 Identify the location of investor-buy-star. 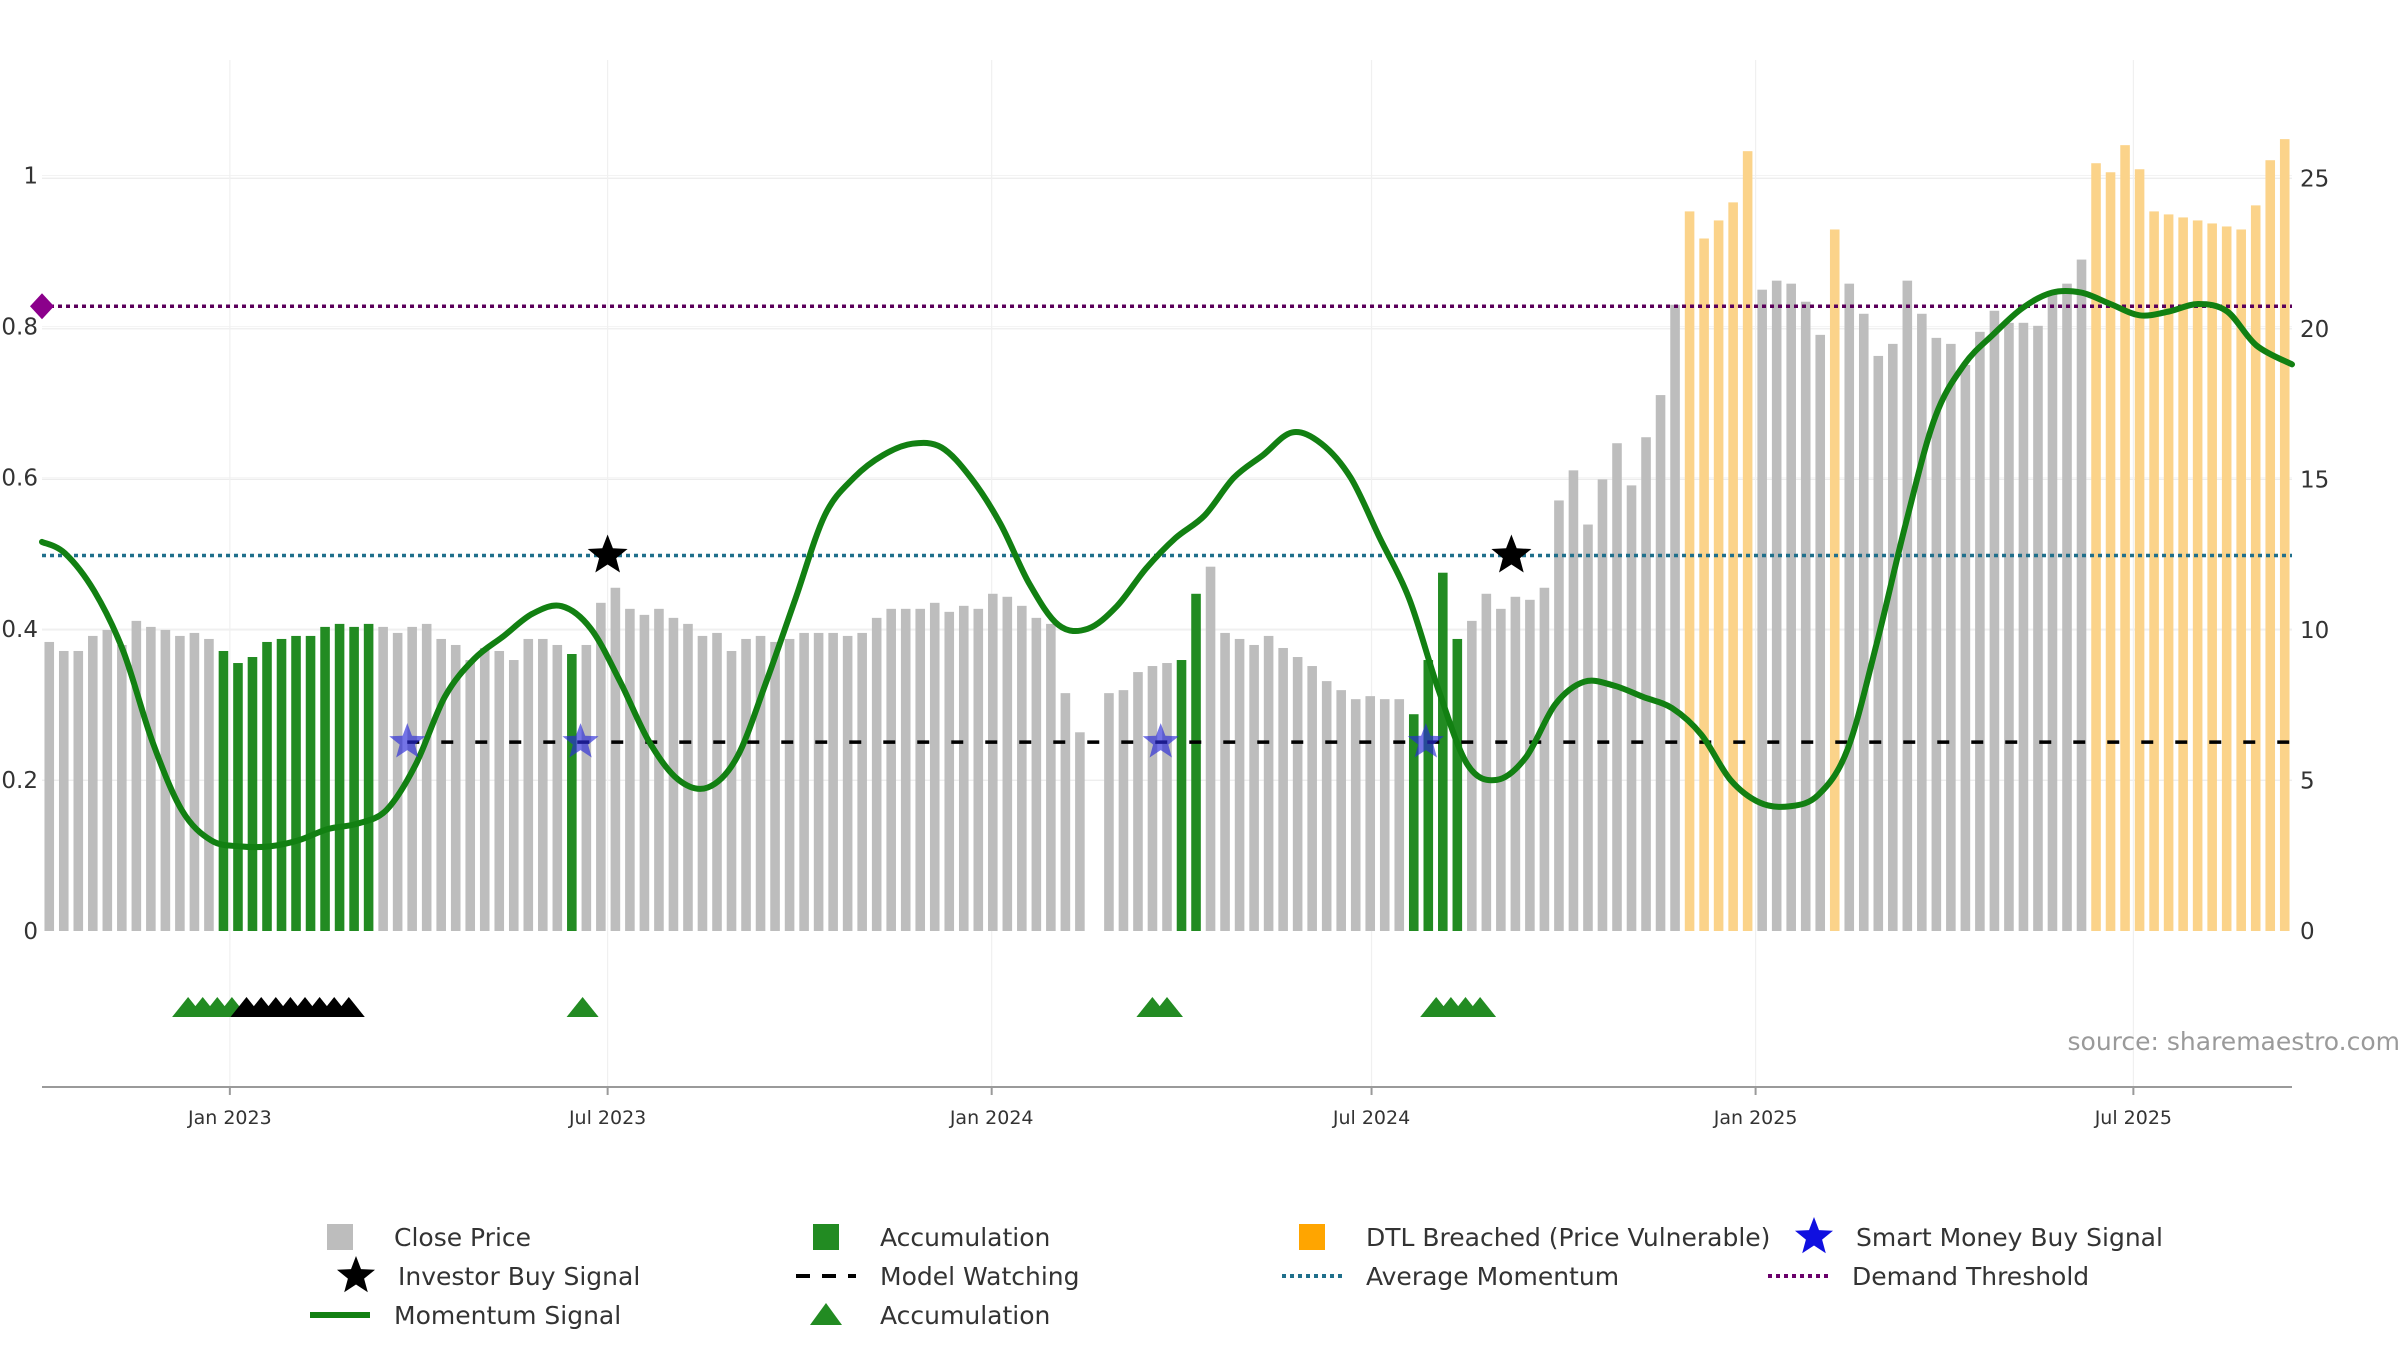
(1511, 554).